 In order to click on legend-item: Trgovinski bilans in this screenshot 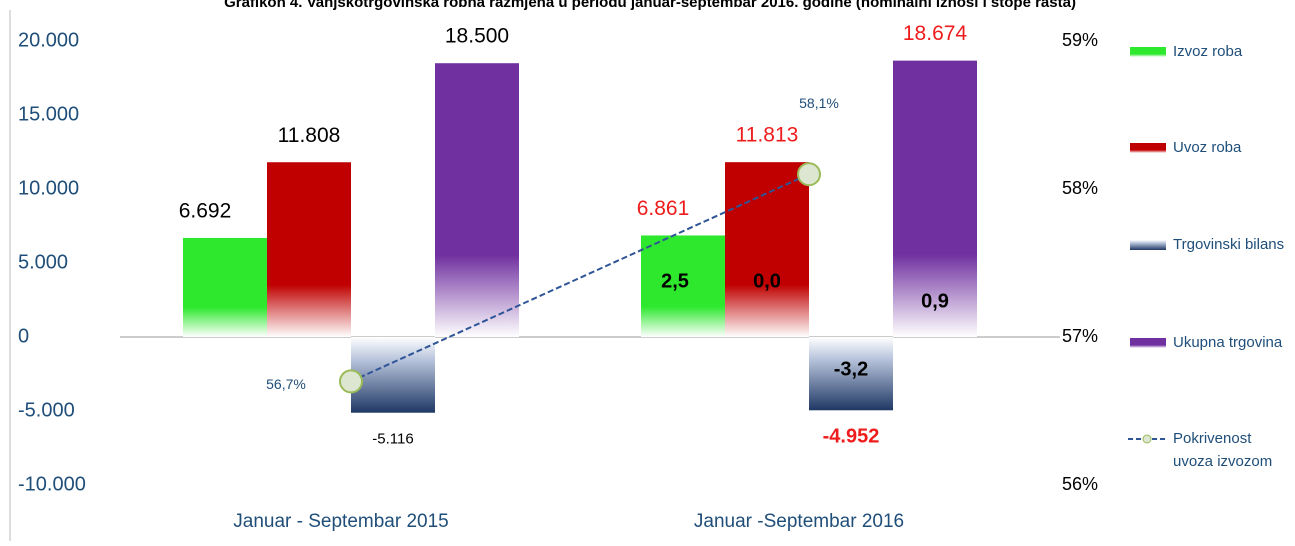, I will do `click(1229, 244)`.